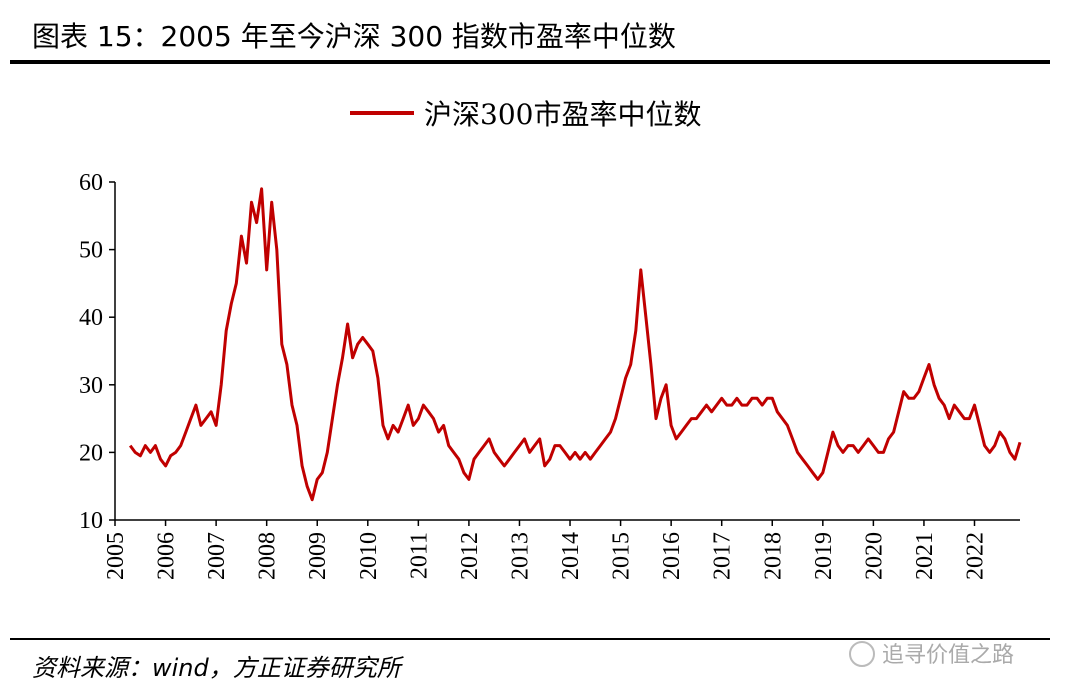  I want to click on x-tick-label: 2020, so click(874, 556).